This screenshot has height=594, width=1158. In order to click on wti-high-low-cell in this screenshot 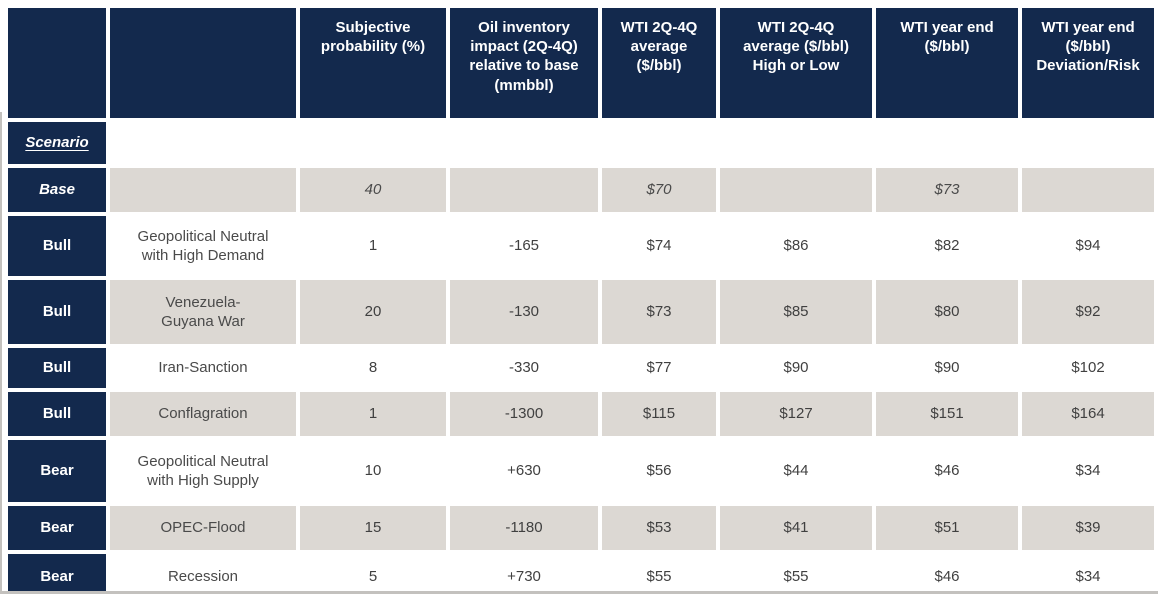, I will do `click(796, 190)`.